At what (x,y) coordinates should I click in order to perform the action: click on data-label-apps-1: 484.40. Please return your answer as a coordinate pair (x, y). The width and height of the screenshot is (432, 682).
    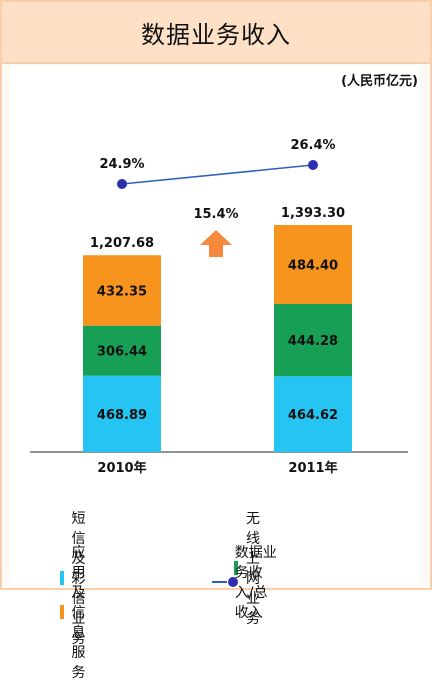
    Looking at the image, I should click on (313, 265).